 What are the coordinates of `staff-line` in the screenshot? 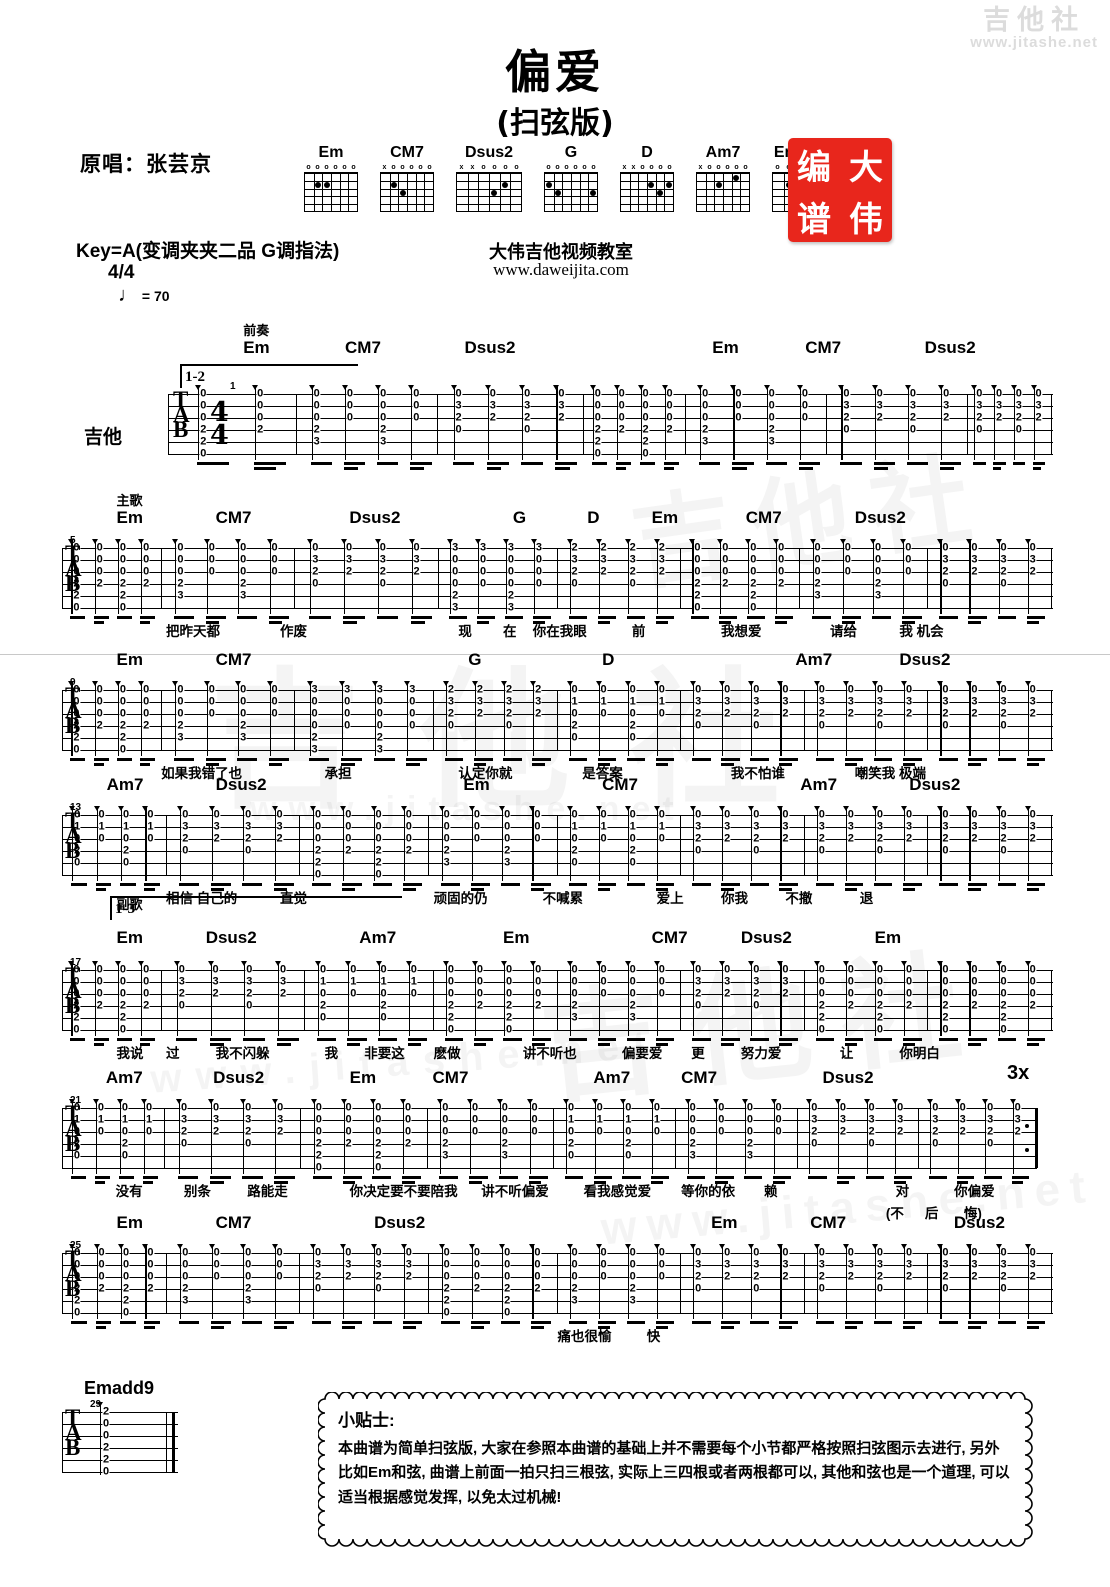 It's located at (557, 548).